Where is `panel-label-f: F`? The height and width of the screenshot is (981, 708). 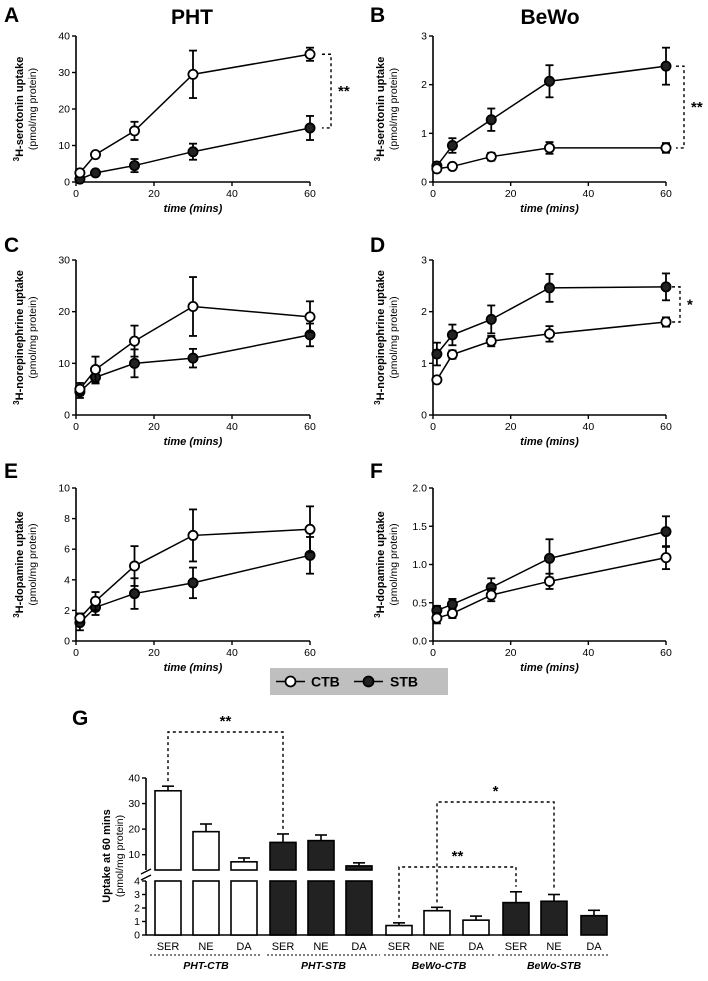 panel-label-f: F is located at coordinates (376, 471).